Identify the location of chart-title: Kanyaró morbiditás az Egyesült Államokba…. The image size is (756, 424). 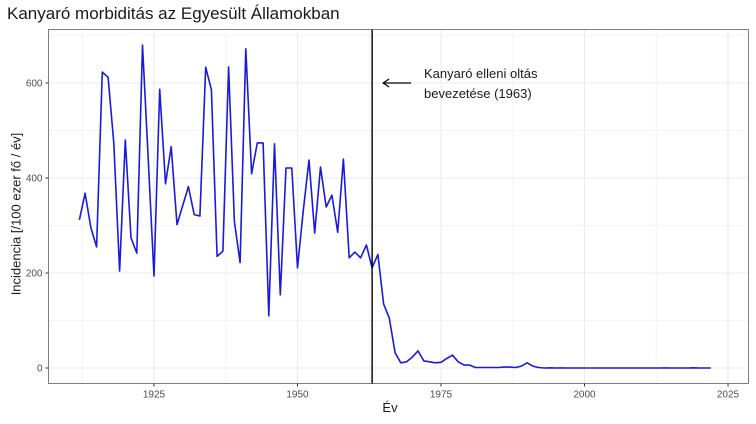
(173, 13).